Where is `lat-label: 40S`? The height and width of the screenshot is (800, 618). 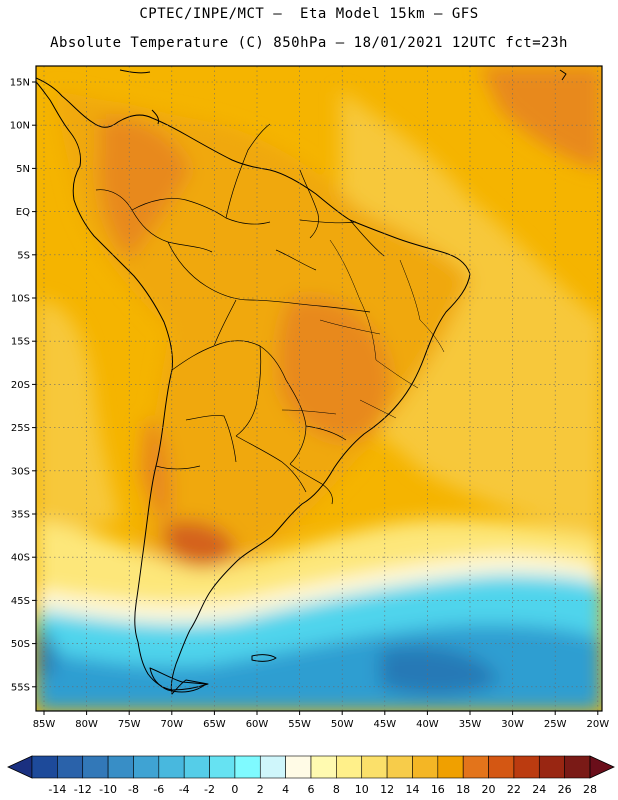
lat-label: 40S is located at coordinates (20, 558).